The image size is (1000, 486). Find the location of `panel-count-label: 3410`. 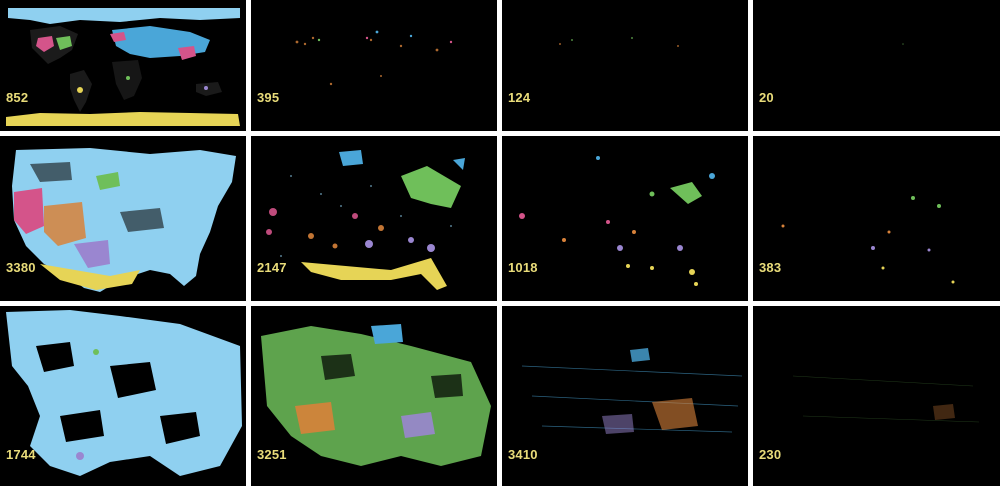

panel-count-label: 3410 is located at coordinates (523, 454).